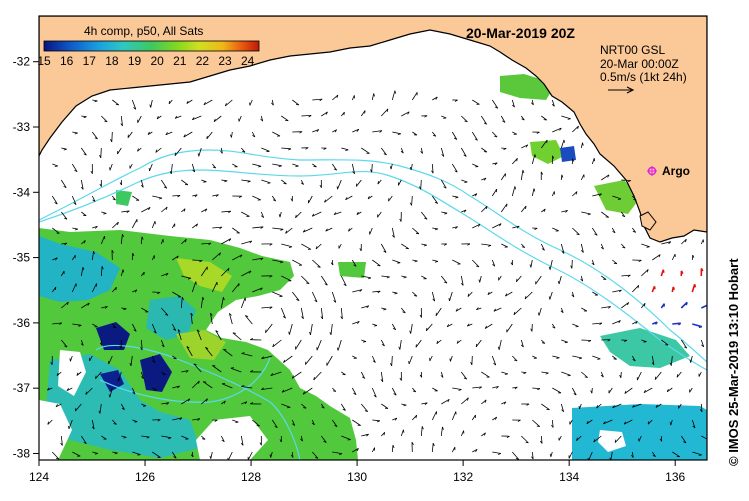 This screenshot has width=749, height=501. Describe the element at coordinates (151, 46) in the screenshot. I see `colorbar-gradient` at that location.